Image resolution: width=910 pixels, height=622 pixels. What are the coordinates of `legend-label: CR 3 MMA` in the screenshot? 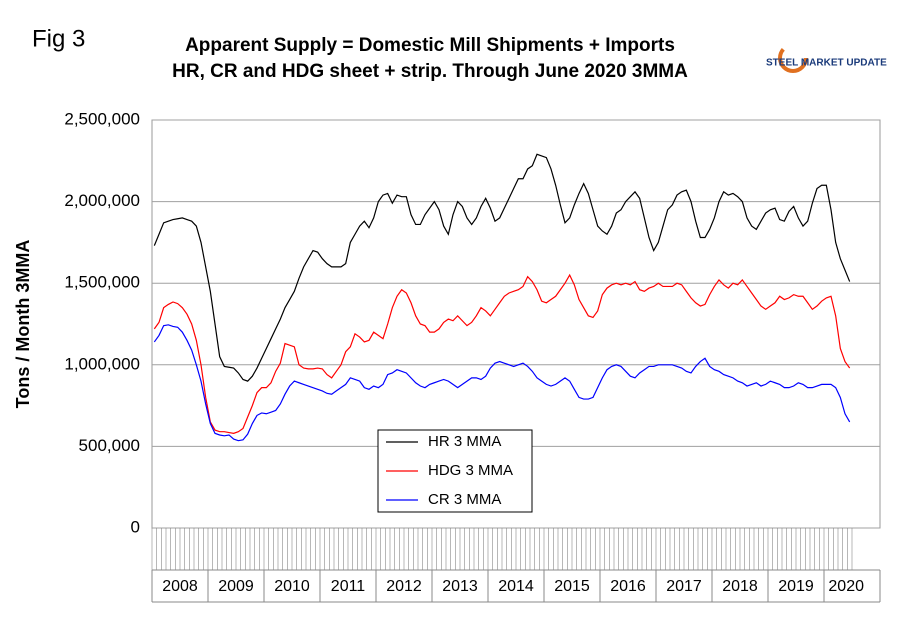 It's located at (464, 499).